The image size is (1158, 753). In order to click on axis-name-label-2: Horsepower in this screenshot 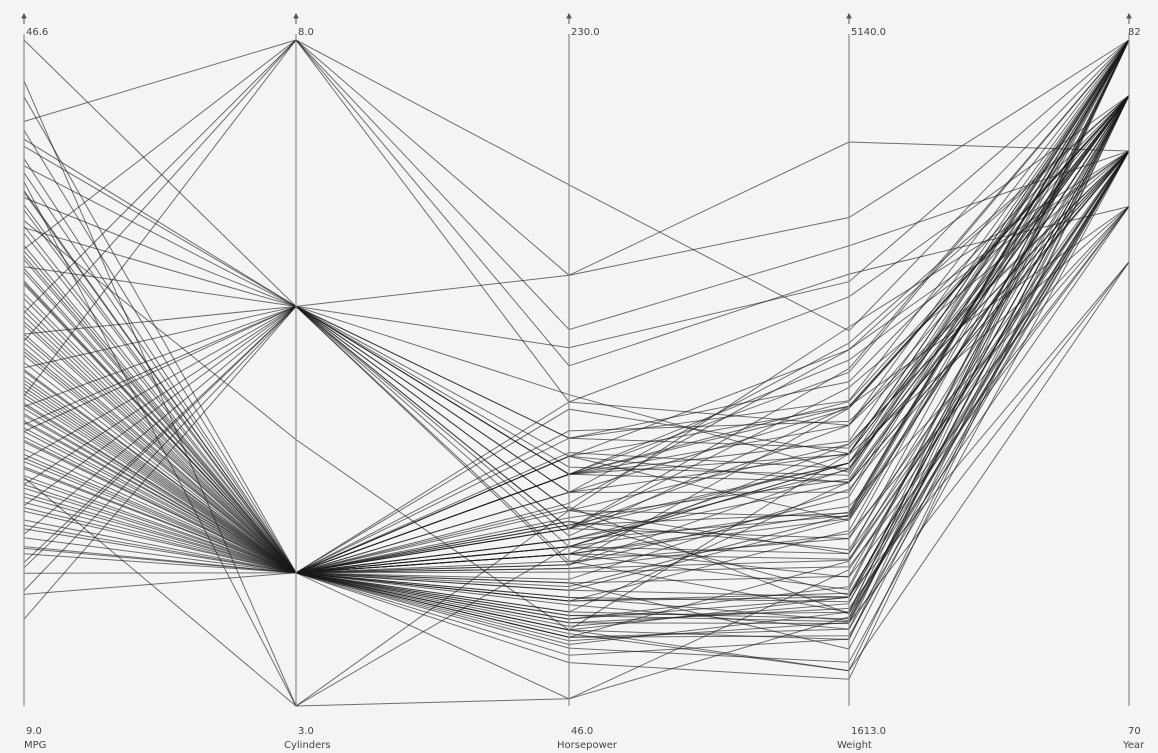, I will do `click(587, 745)`.